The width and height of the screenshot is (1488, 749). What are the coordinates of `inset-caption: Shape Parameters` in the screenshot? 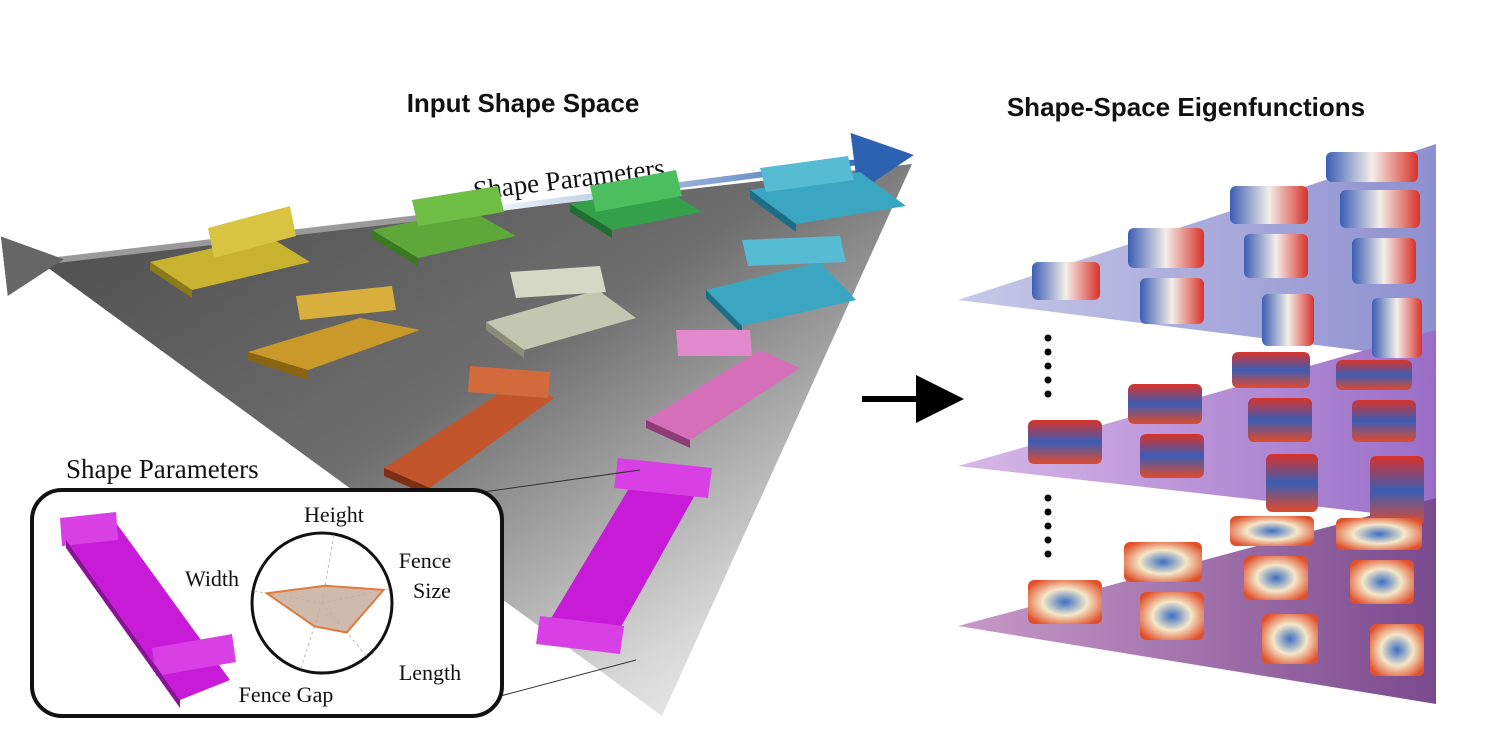 It's located at (162, 469).